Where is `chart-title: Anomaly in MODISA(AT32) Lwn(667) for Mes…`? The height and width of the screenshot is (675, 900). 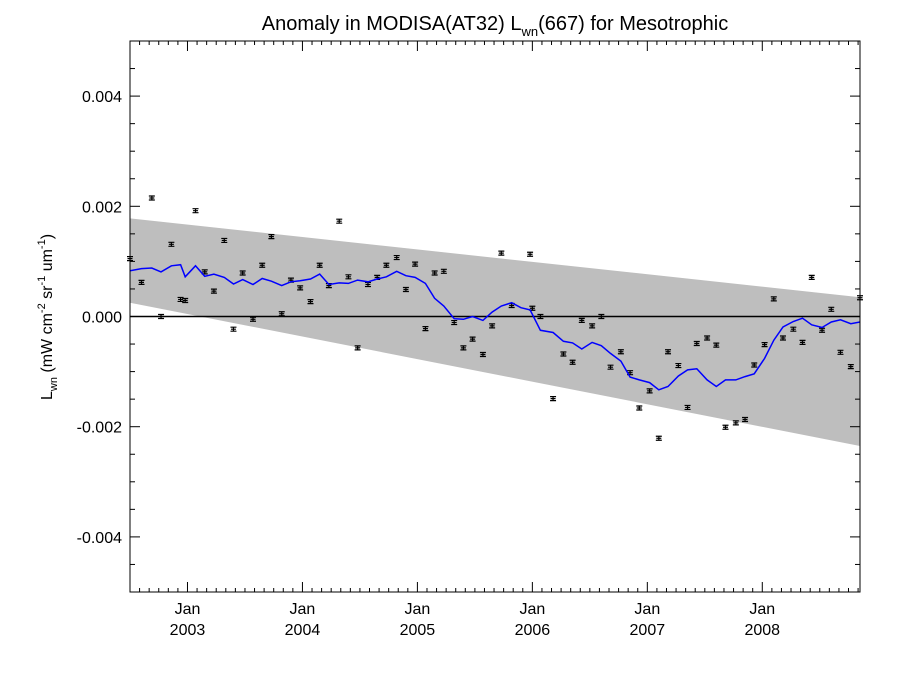 chart-title: Anomaly in MODISA(AT32) Lwn(667) for Mes… is located at coordinates (495, 26).